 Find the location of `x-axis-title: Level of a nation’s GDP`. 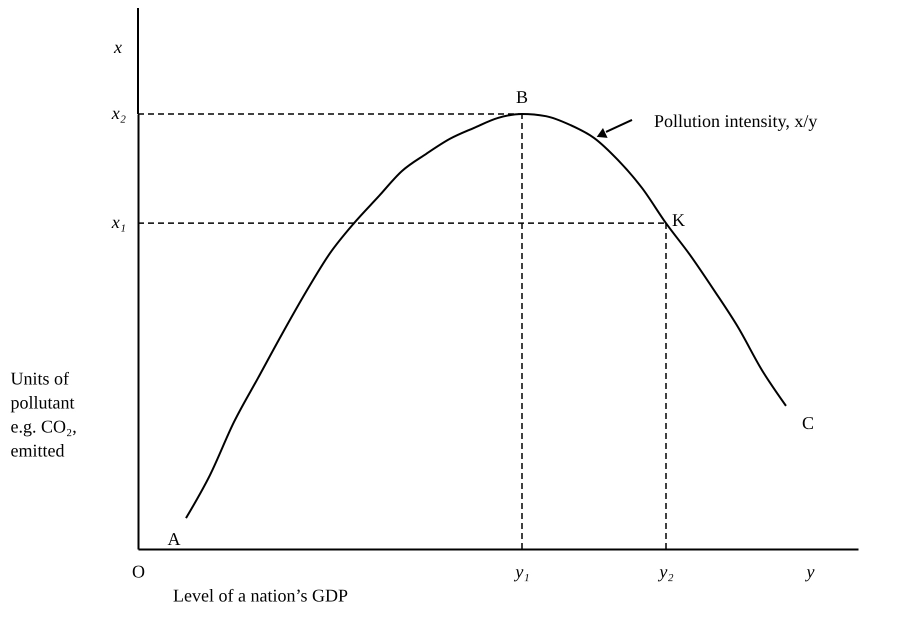

x-axis-title: Level of a nation’s GDP is located at coordinates (260, 596).